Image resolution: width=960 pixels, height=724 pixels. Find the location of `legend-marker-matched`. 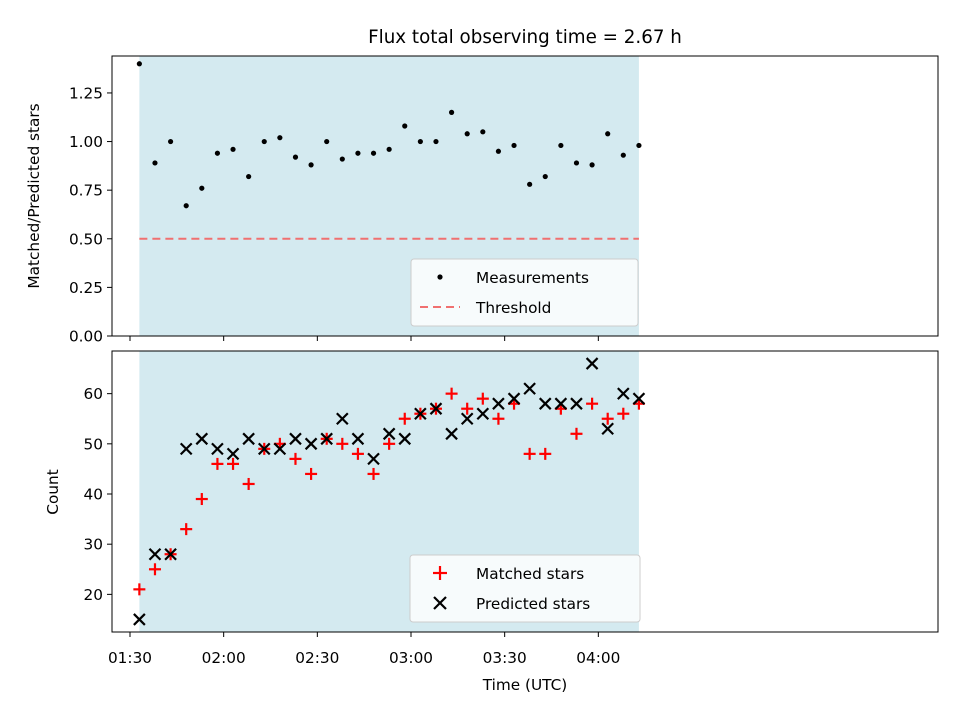

legend-marker-matched is located at coordinates (440, 573).